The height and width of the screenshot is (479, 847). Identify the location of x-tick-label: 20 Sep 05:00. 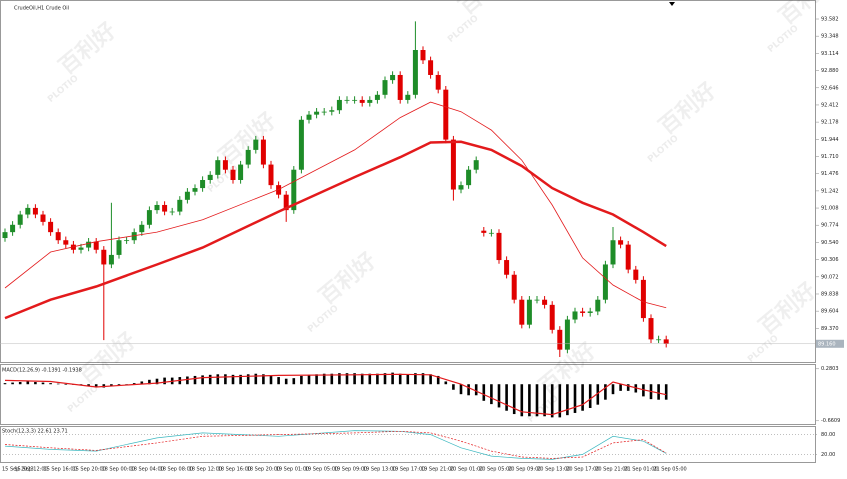
(495, 470).